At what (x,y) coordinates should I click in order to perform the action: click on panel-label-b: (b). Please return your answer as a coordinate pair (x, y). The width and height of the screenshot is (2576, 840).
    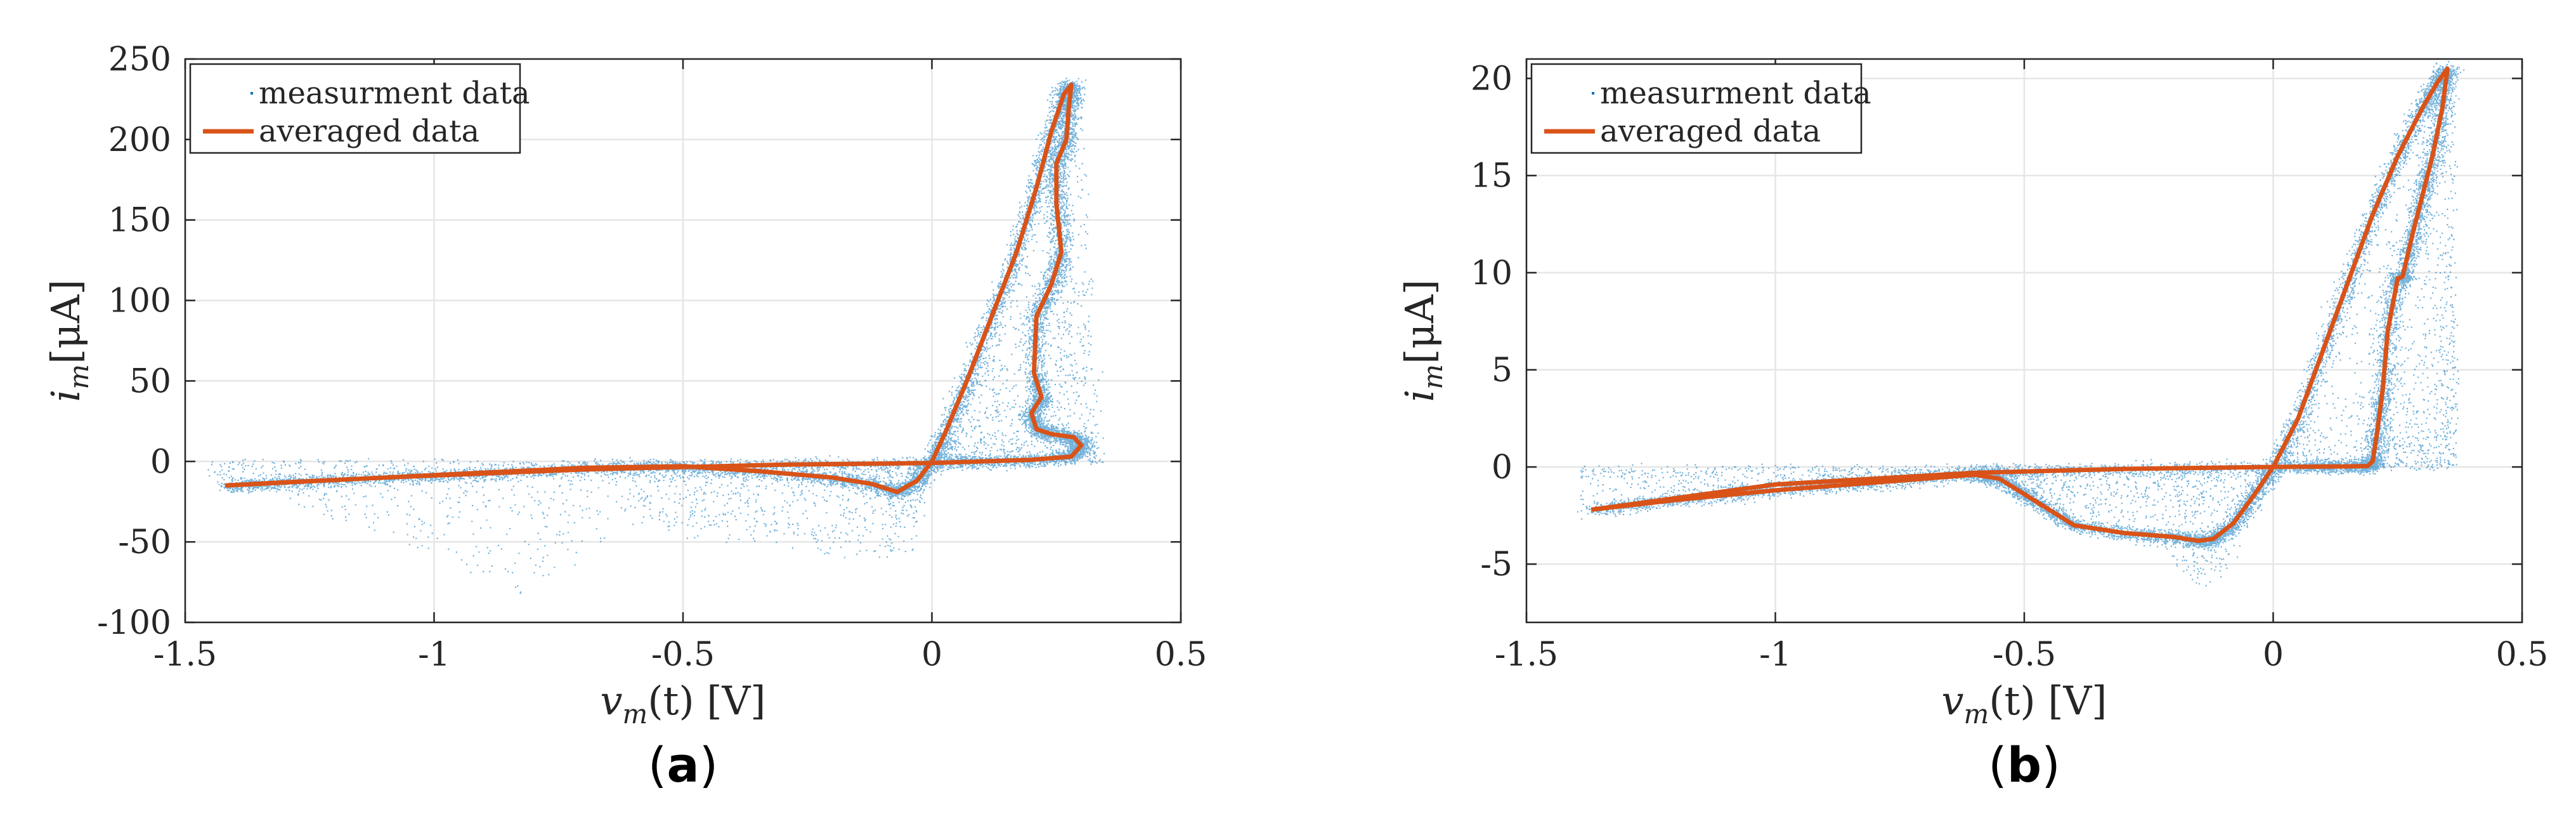
    Looking at the image, I should click on (2024, 765).